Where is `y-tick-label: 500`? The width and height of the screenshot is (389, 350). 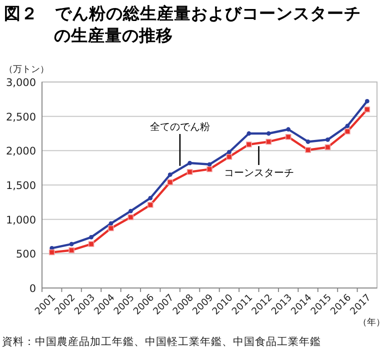
y-tick-label: 500 is located at coordinates (26, 254).